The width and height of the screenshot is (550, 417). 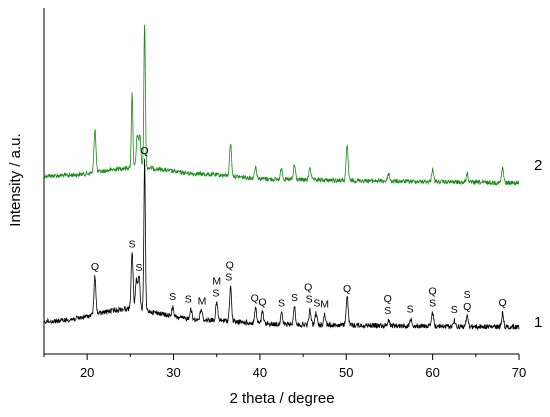 What do you see at coordinates (87, 372) in the screenshot?
I see `x-tick-label: 20` at bounding box center [87, 372].